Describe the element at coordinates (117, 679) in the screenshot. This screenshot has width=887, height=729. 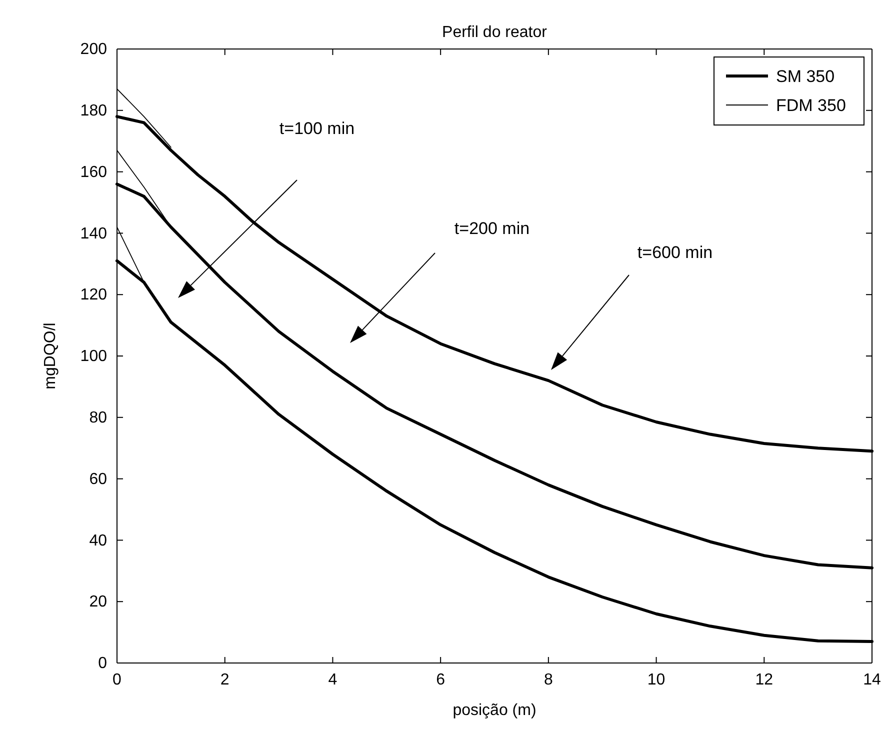
I see `x-tick-label: 0` at that location.